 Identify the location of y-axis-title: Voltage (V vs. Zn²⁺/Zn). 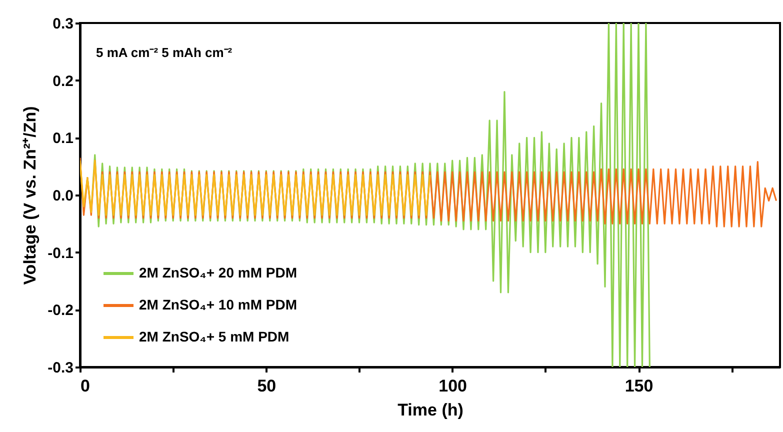
(30, 195).